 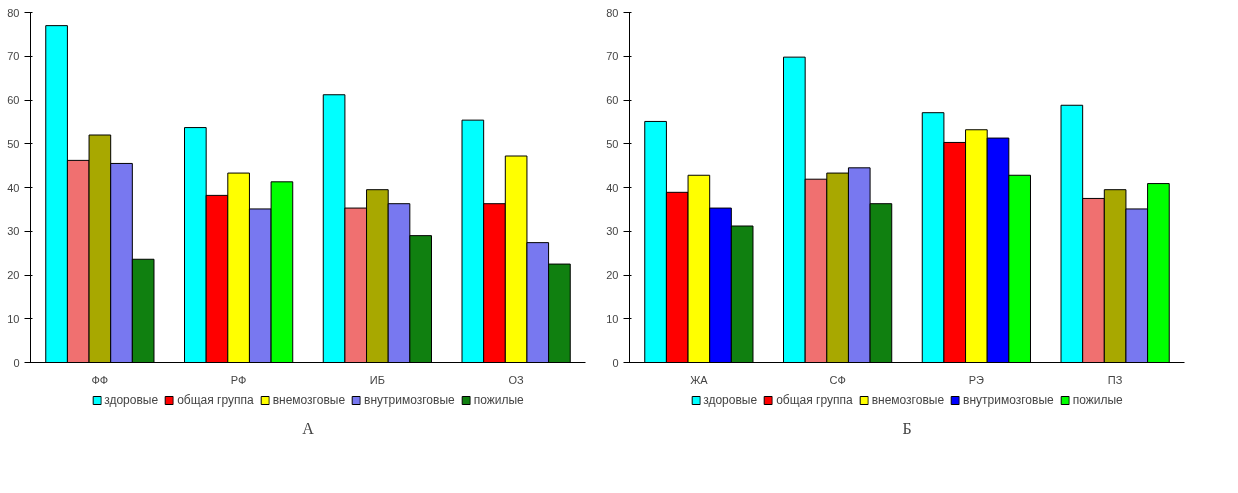 What do you see at coordinates (976, 379) in the screenshot?
I see `x-tick-label: РЭ` at bounding box center [976, 379].